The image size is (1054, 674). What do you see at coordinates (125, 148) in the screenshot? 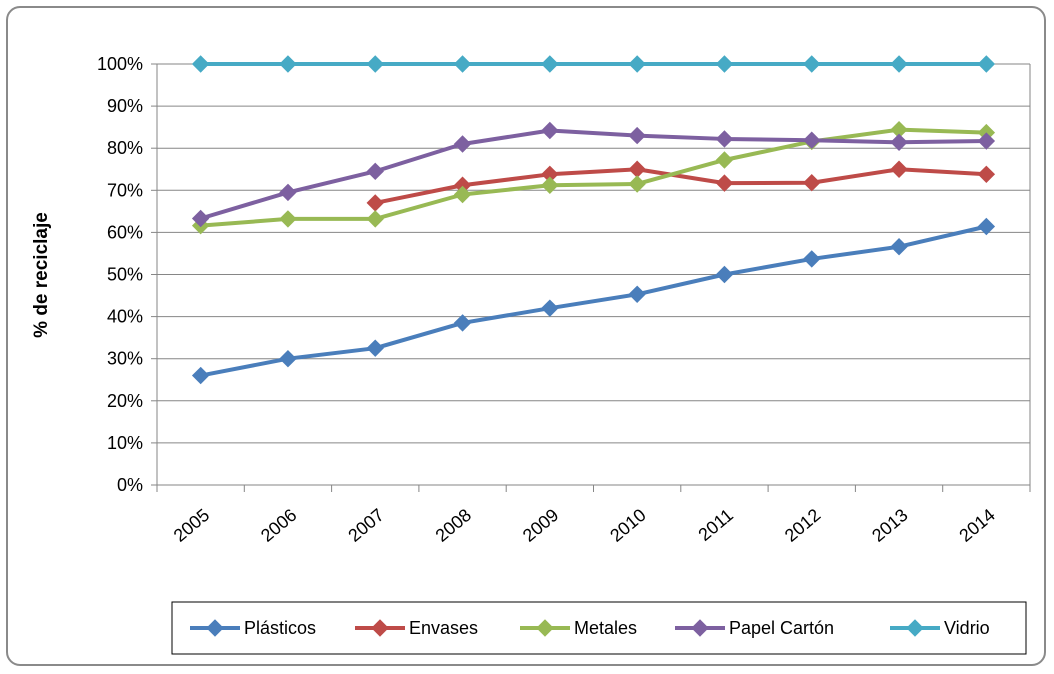
I see `y-tick-label: 80%` at bounding box center [125, 148].